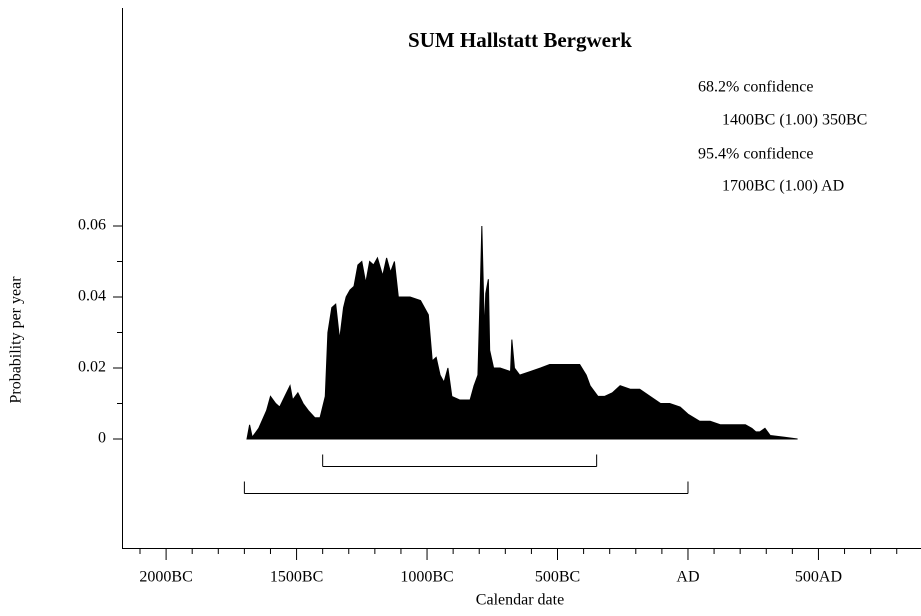 Image resolution: width=921 pixels, height=616 pixels. Describe the element at coordinates (92, 367) in the screenshot. I see `y-tick-label: 0.02` at that location.